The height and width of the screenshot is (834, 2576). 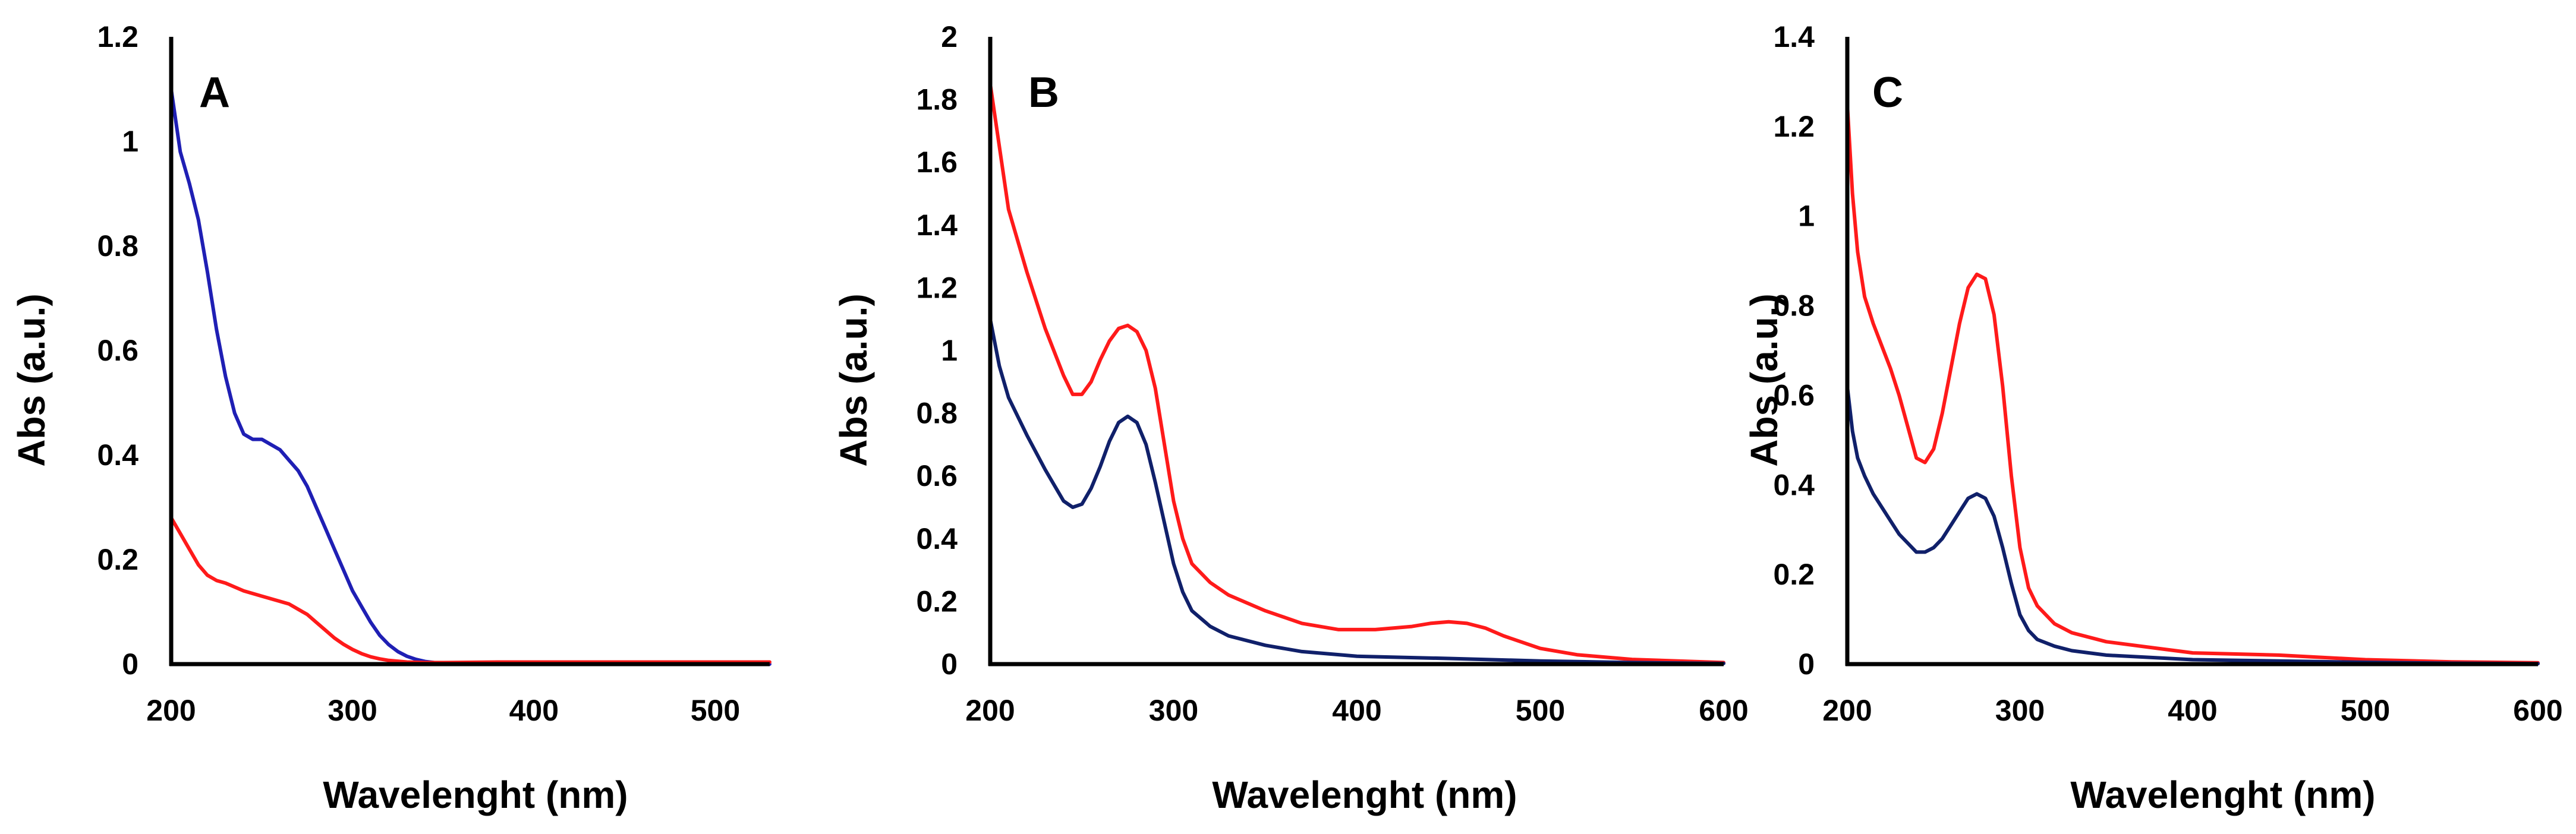 What do you see at coordinates (1847, 710) in the screenshot?
I see `x-tick-label-c: 200` at bounding box center [1847, 710].